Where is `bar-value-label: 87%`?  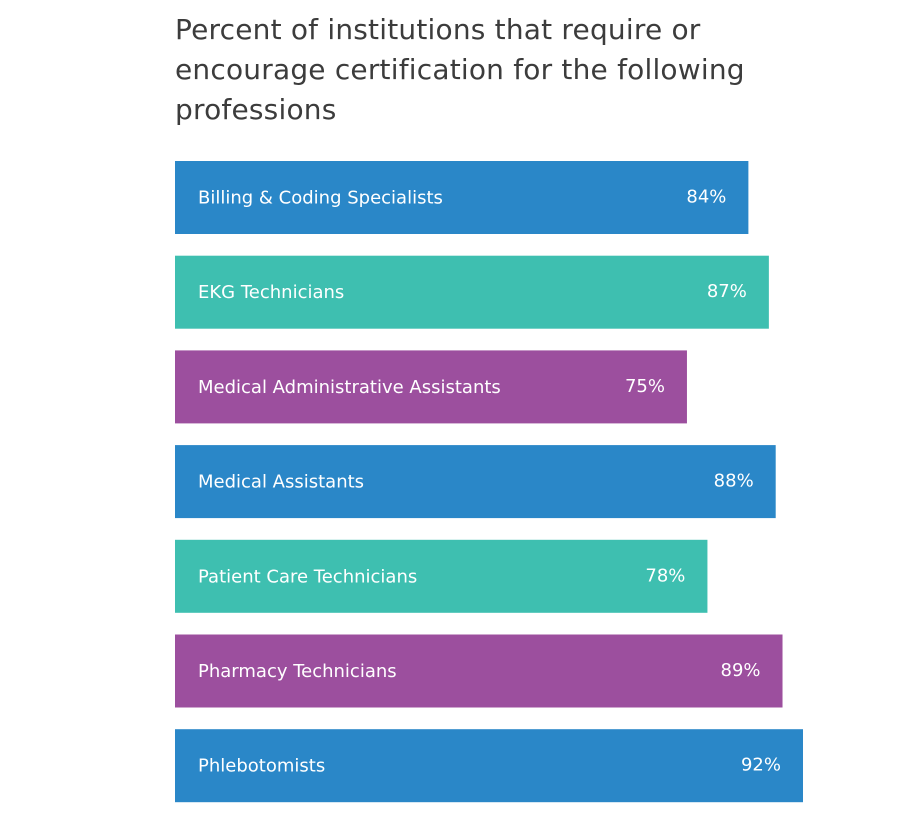
bar-value-label: 87% is located at coordinates (727, 291).